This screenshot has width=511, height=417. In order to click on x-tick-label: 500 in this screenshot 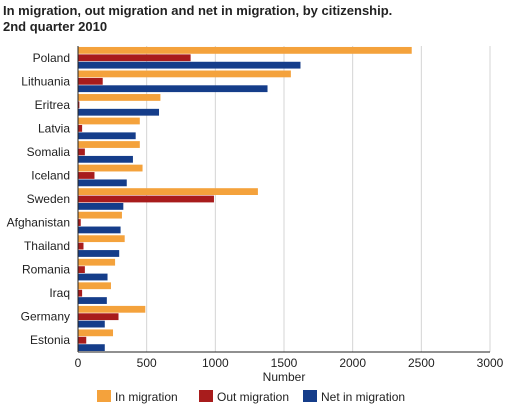, I will do `click(147, 363)`.